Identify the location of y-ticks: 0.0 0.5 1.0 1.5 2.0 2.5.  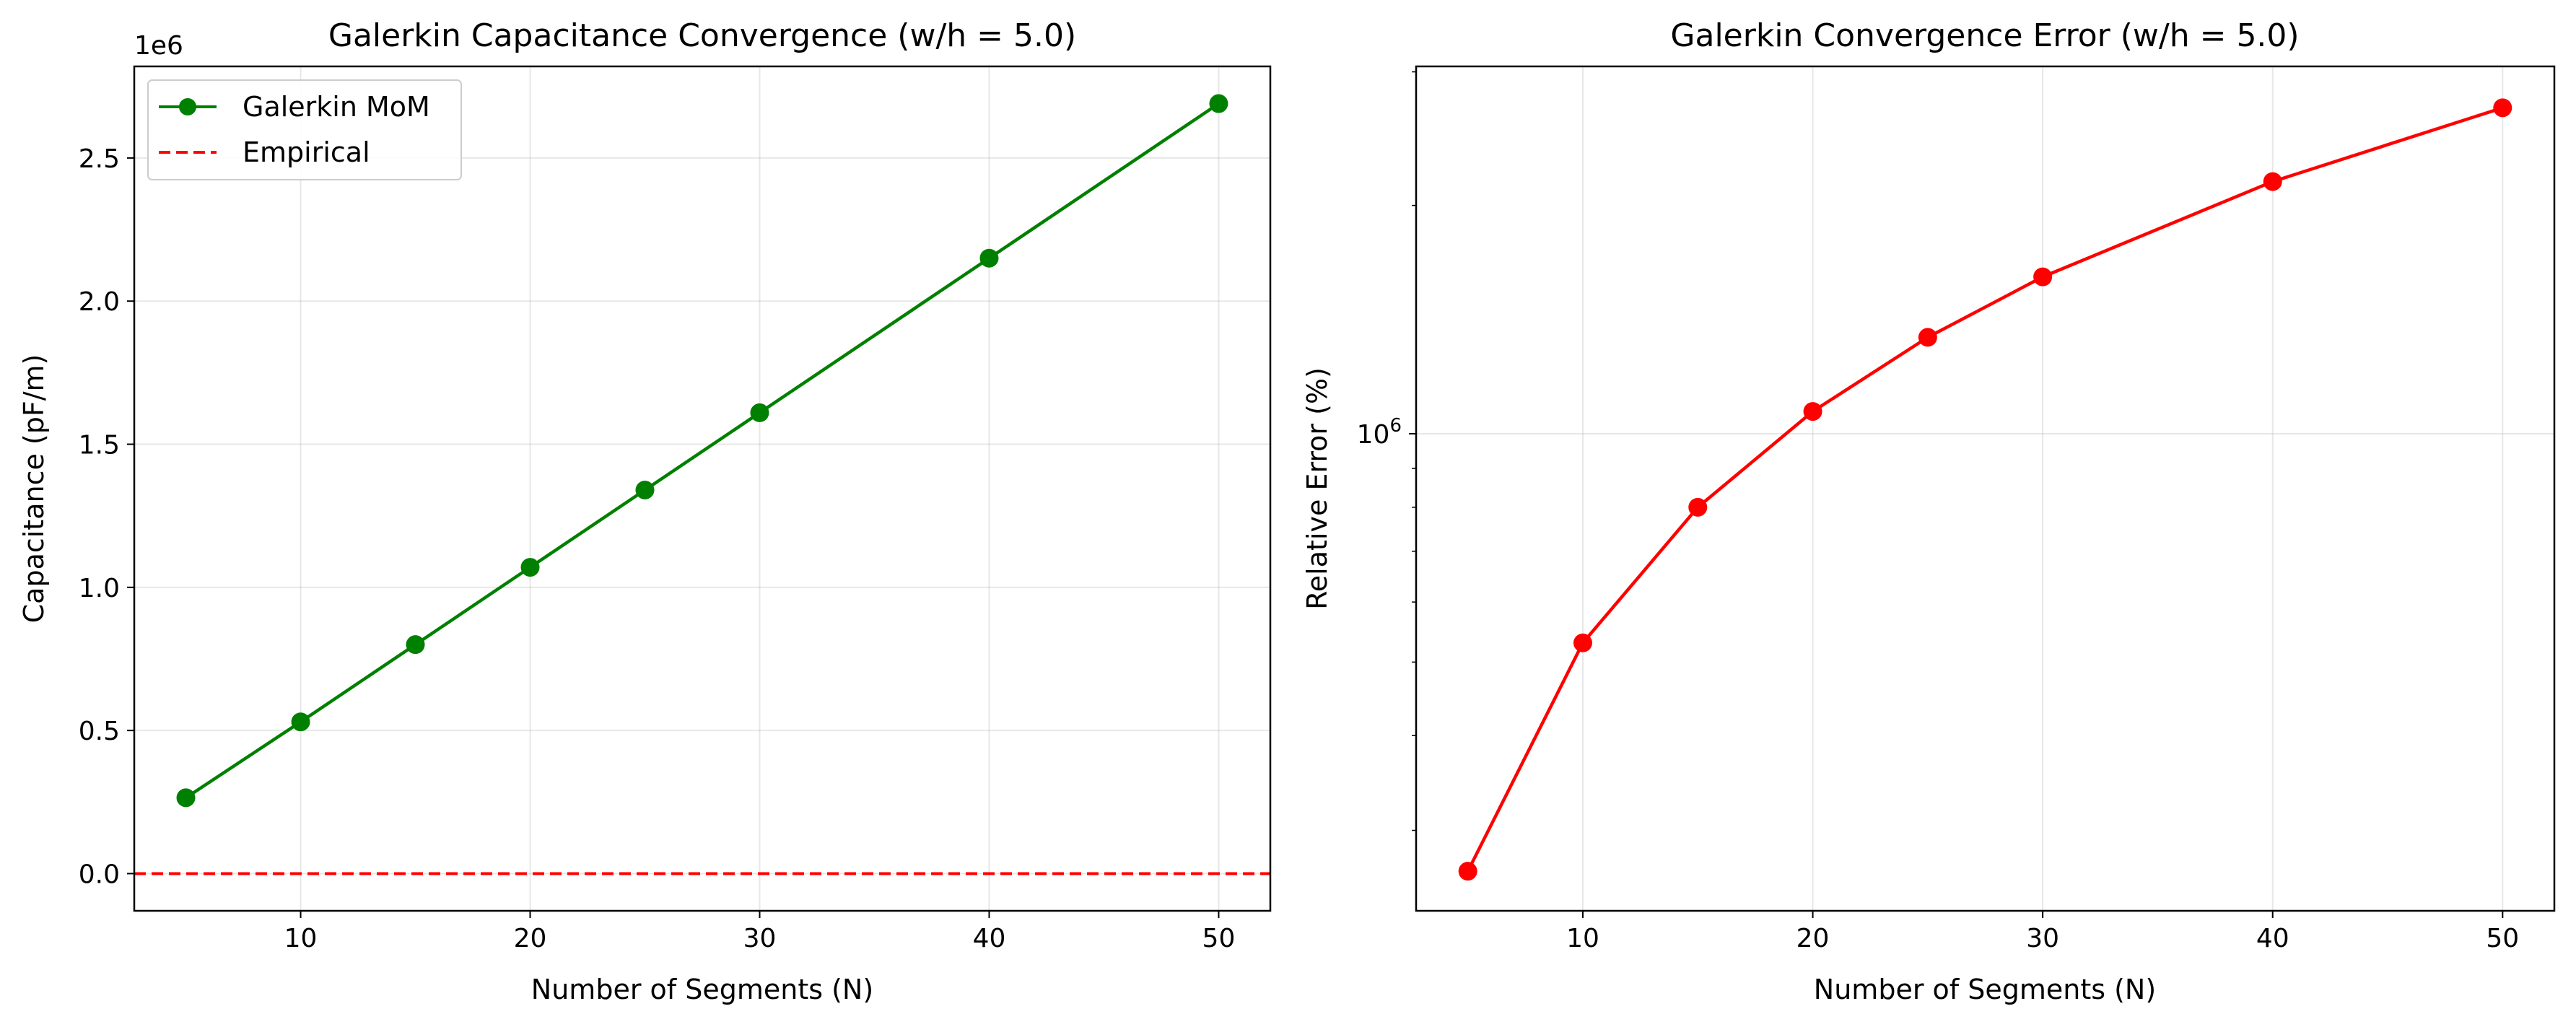
(106, 516).